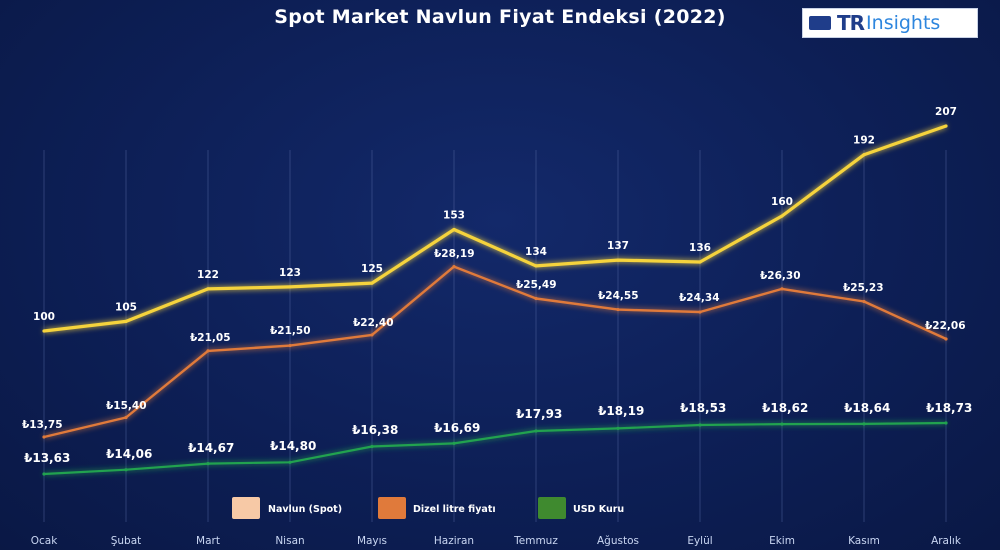 Image resolution: width=1000 pixels, height=550 pixels. I want to click on usd-value-label: ₺13,63, so click(47, 458).